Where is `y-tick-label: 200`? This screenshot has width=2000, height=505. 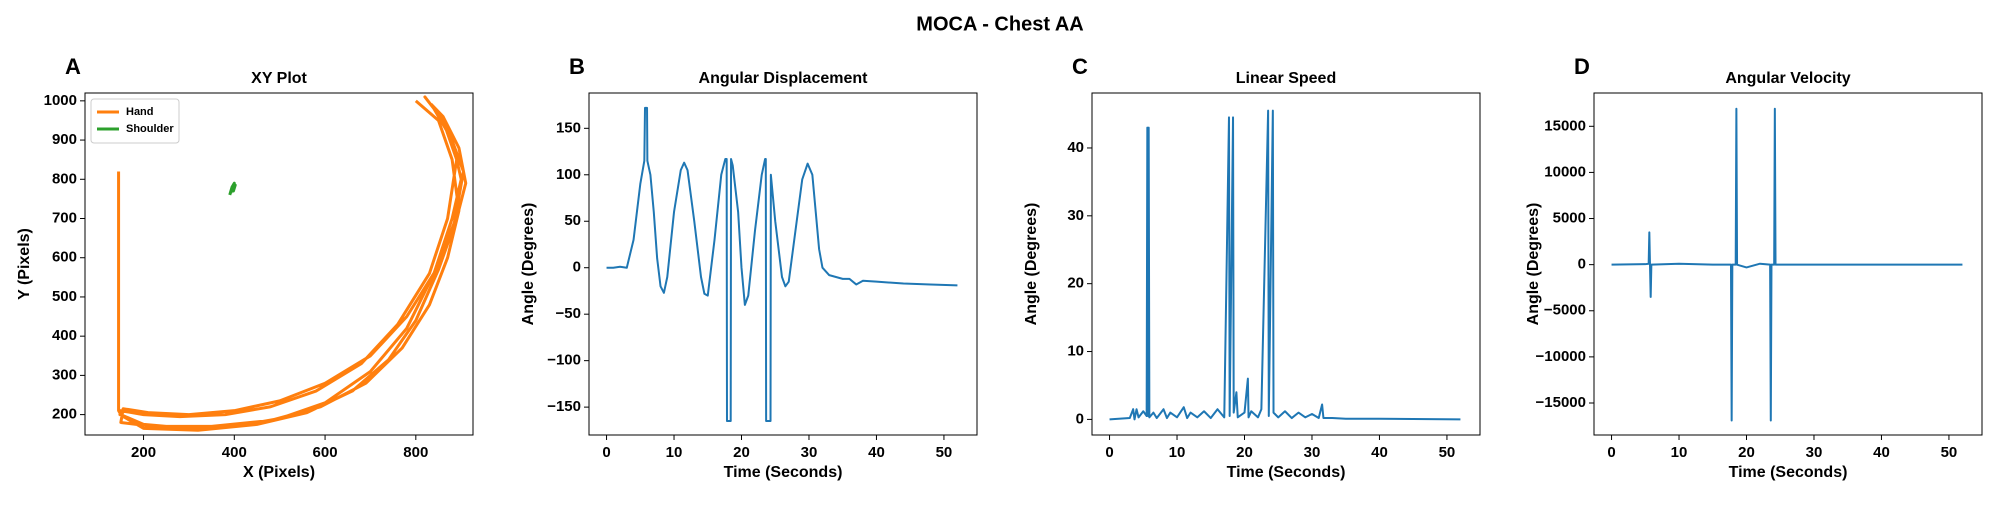 y-tick-label: 200 is located at coordinates (64, 414).